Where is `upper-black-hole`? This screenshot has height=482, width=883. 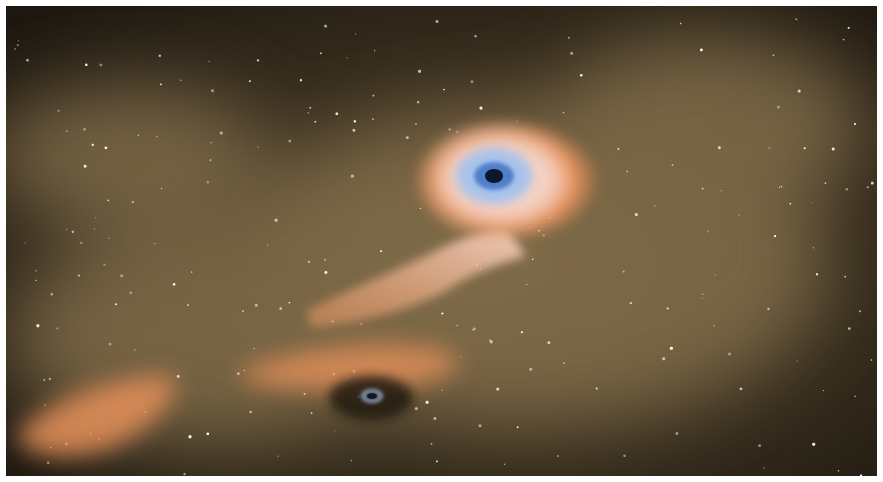 upper-black-hole is located at coordinates (506, 181).